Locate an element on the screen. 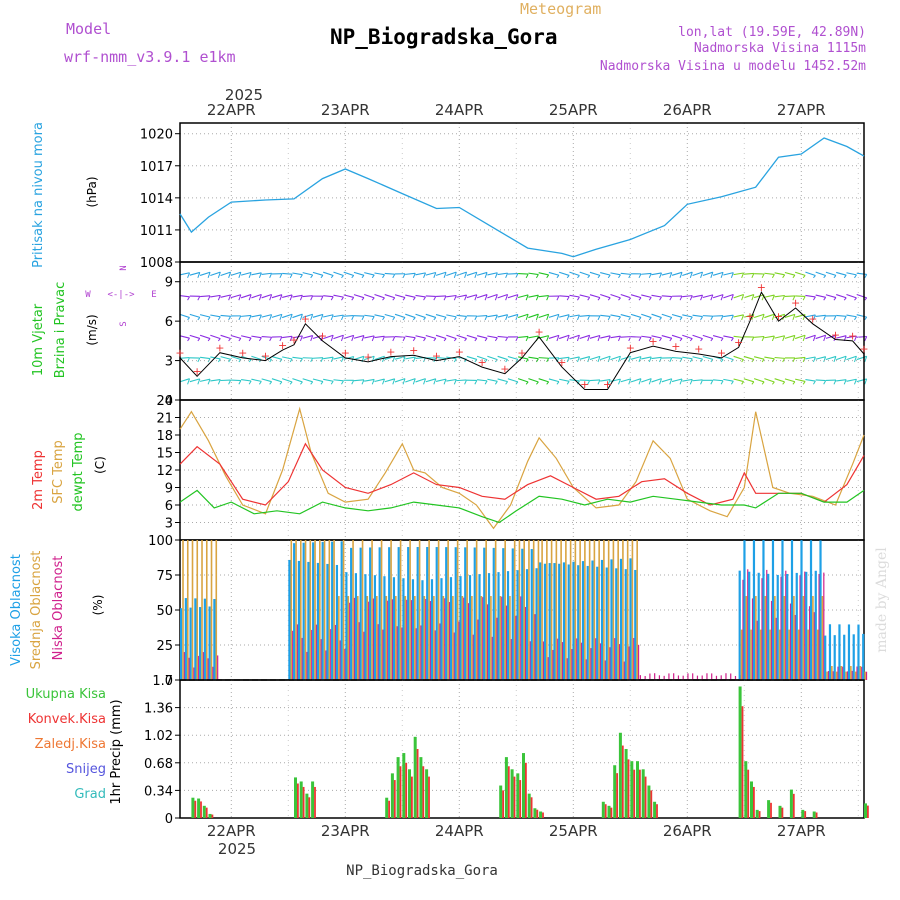 The image size is (900, 900). panel-frame is located at coordinates (522, 192).